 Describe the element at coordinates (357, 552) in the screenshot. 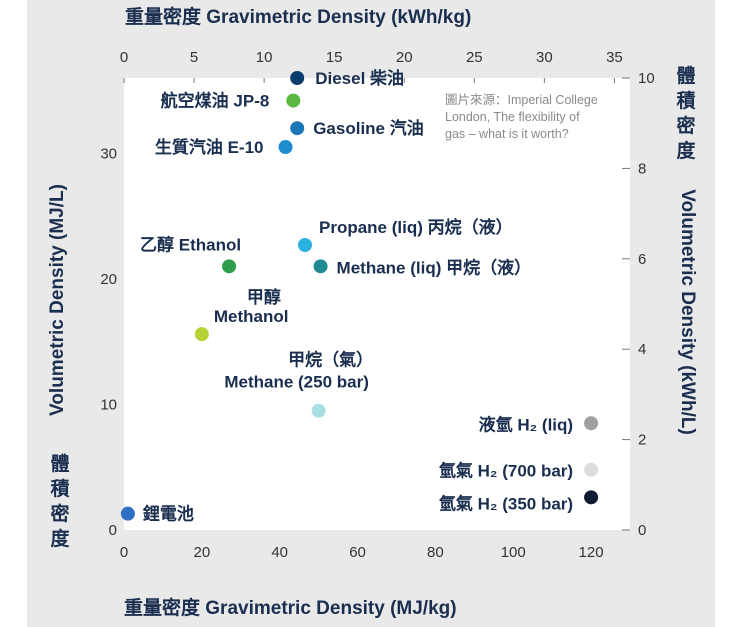

I see `x-tick-label: 60` at that location.